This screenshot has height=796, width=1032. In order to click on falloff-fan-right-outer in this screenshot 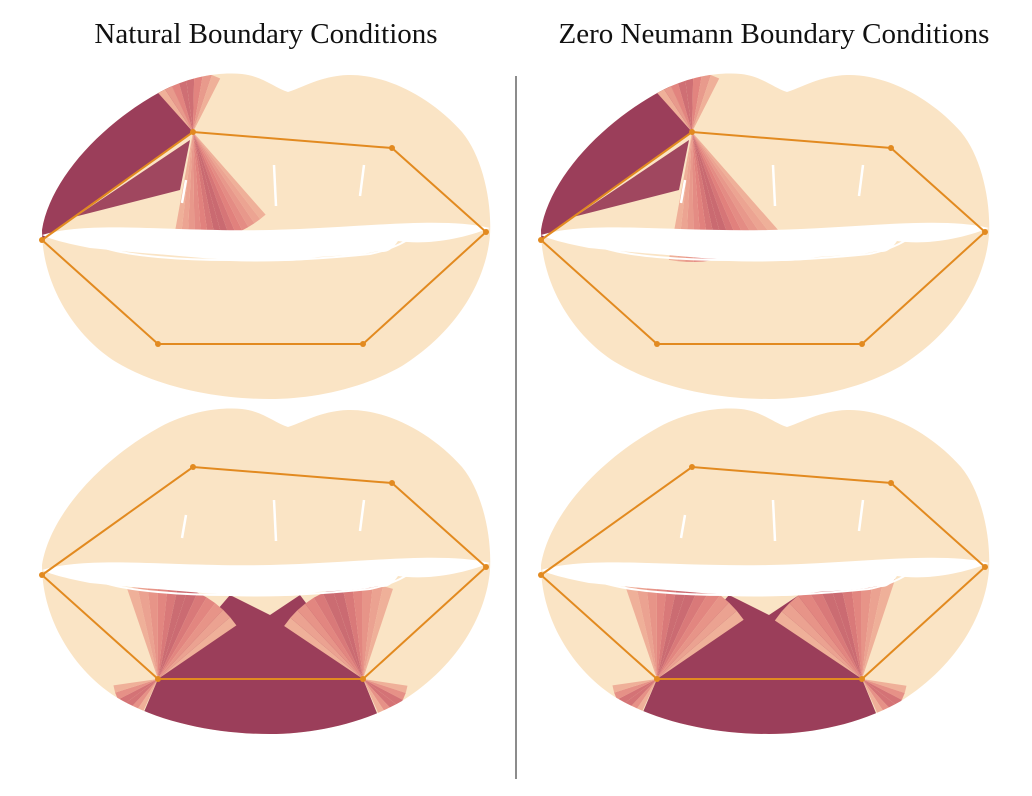, I will do `click(385, 700)`.